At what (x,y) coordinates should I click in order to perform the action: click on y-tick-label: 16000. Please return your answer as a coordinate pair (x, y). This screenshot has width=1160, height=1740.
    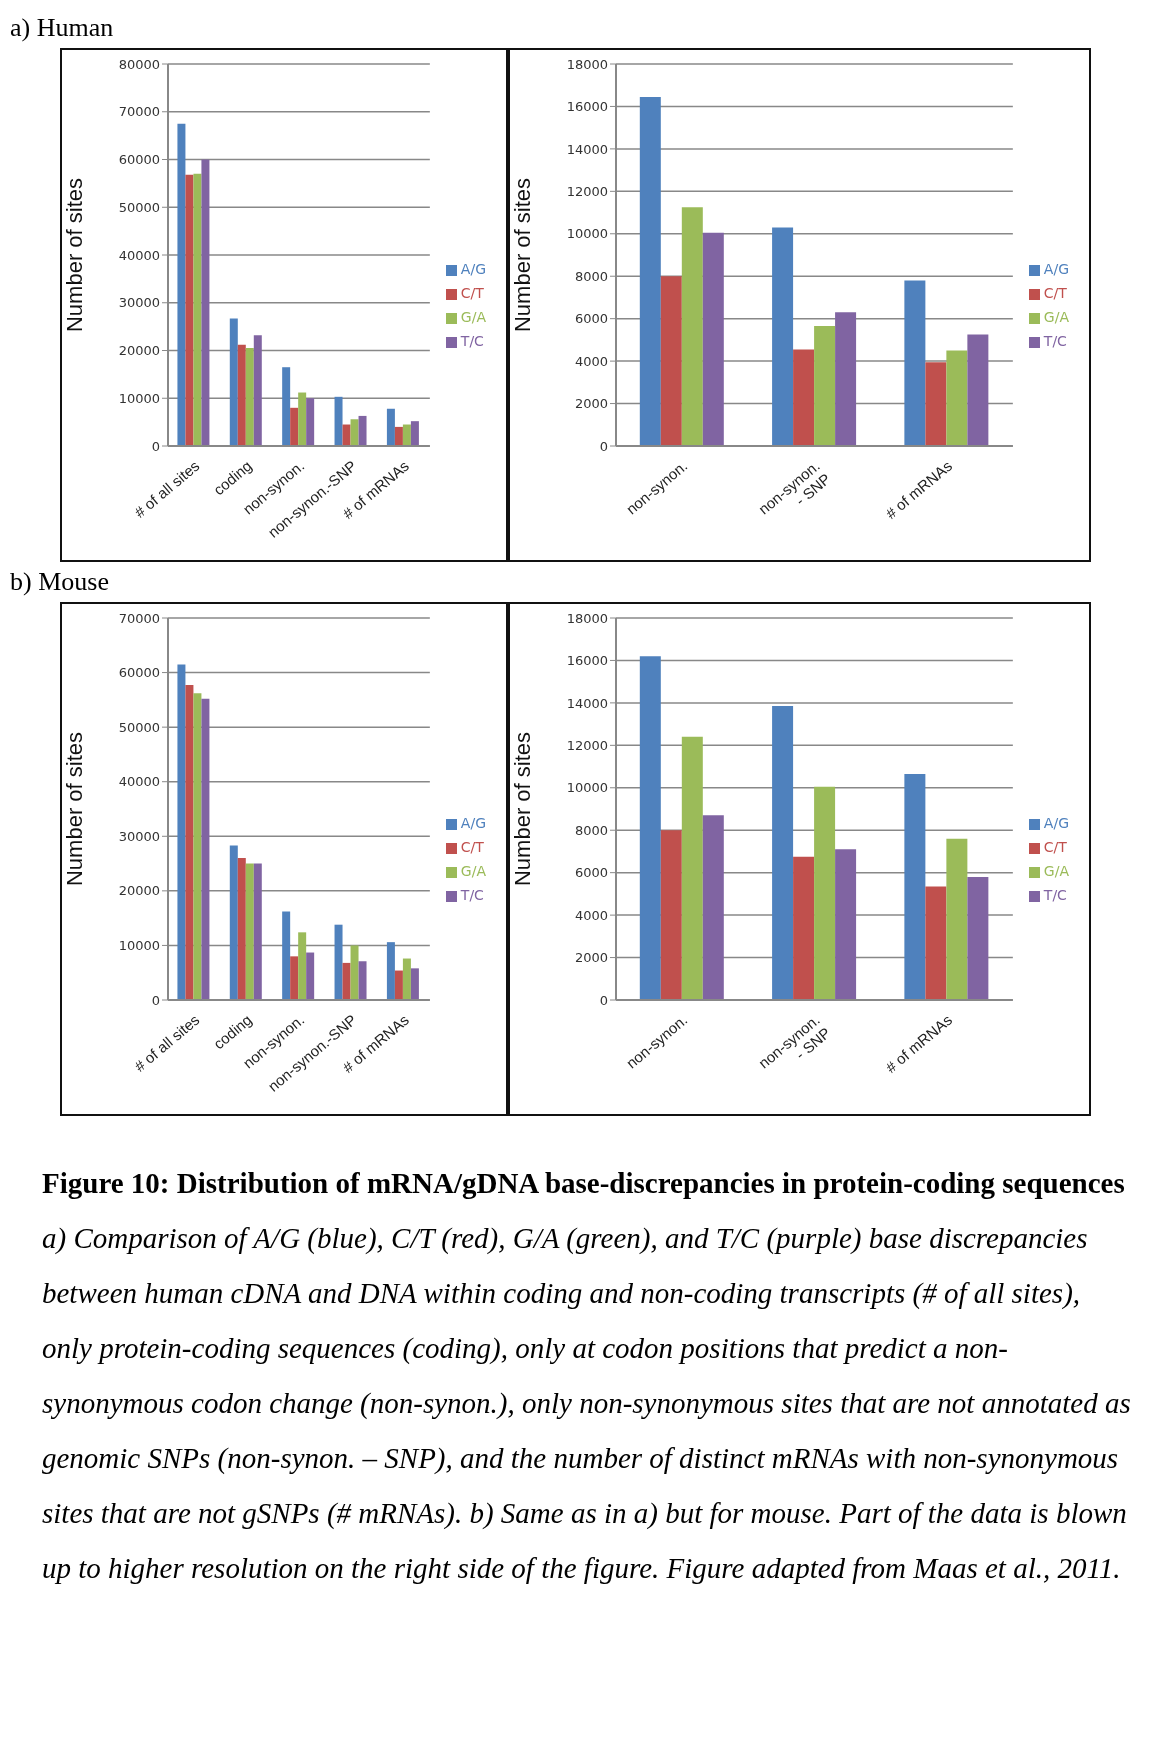
    Looking at the image, I should click on (587, 107).